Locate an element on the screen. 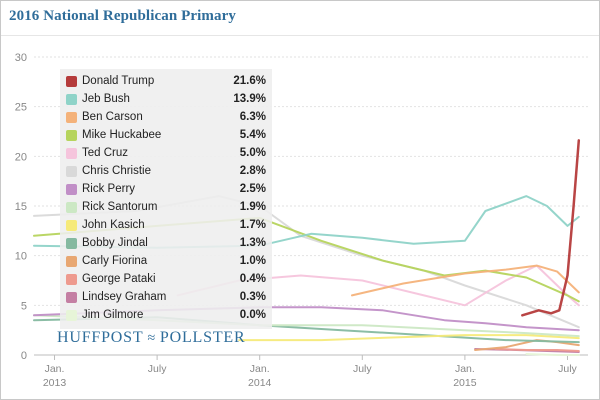  x-tick-year-2: 2014 is located at coordinates (260, 383).